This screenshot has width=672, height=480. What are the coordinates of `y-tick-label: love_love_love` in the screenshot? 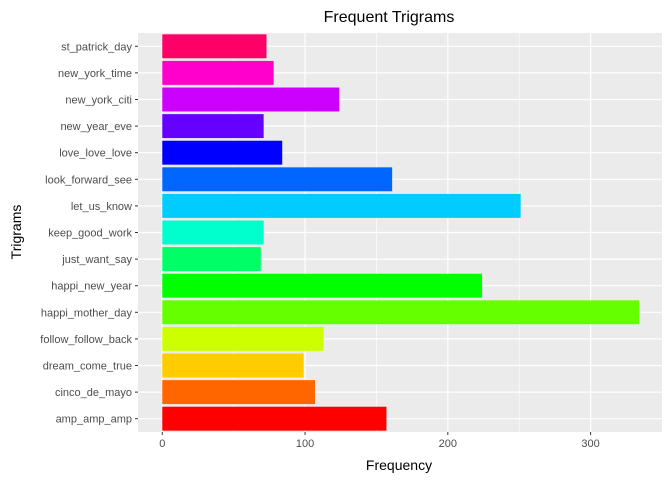 It's located at (95, 154).